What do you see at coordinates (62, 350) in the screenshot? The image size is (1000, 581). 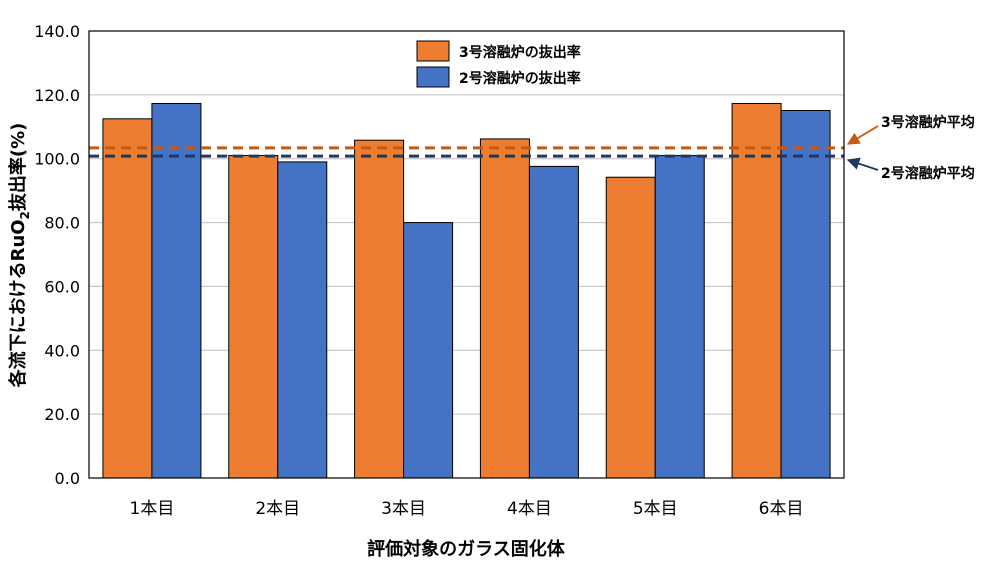 I see `y-tick-label: 40.0` at bounding box center [62, 350].